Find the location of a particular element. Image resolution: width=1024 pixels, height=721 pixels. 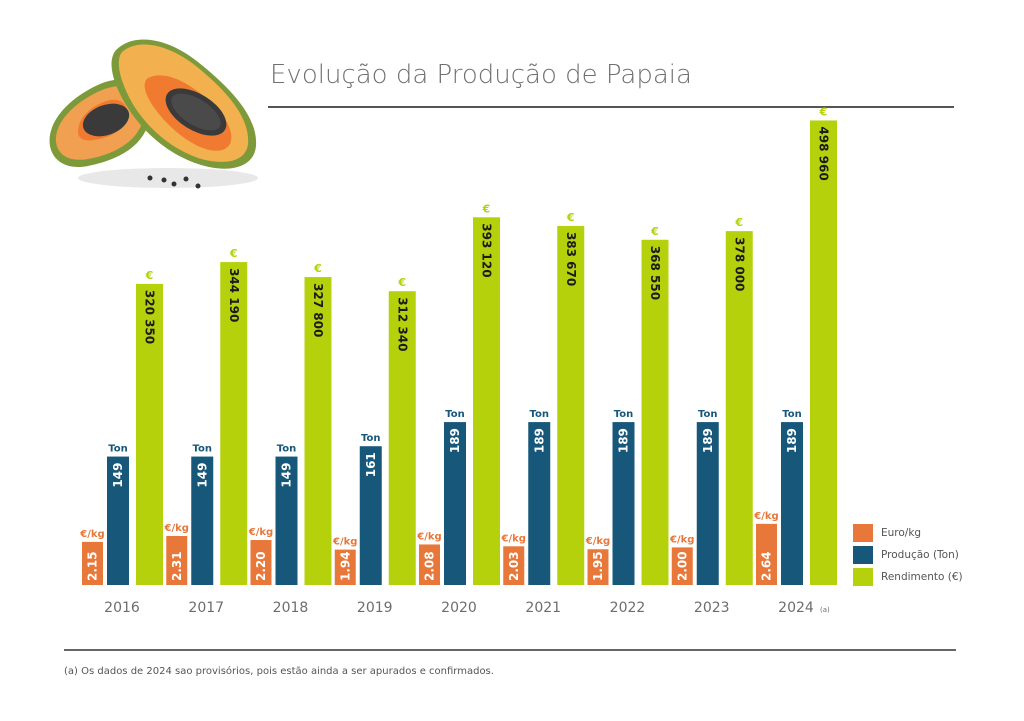

value-label-euro-kg-2024: 2.64 is located at coordinates (767, 566).